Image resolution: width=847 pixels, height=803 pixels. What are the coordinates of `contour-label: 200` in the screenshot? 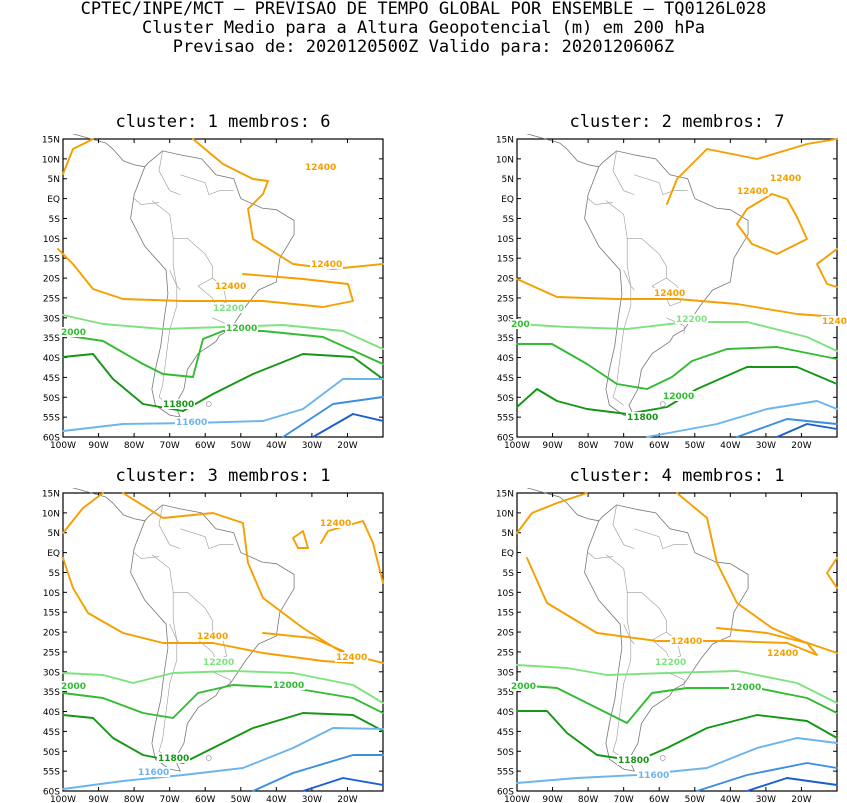 It's located at (520, 325).